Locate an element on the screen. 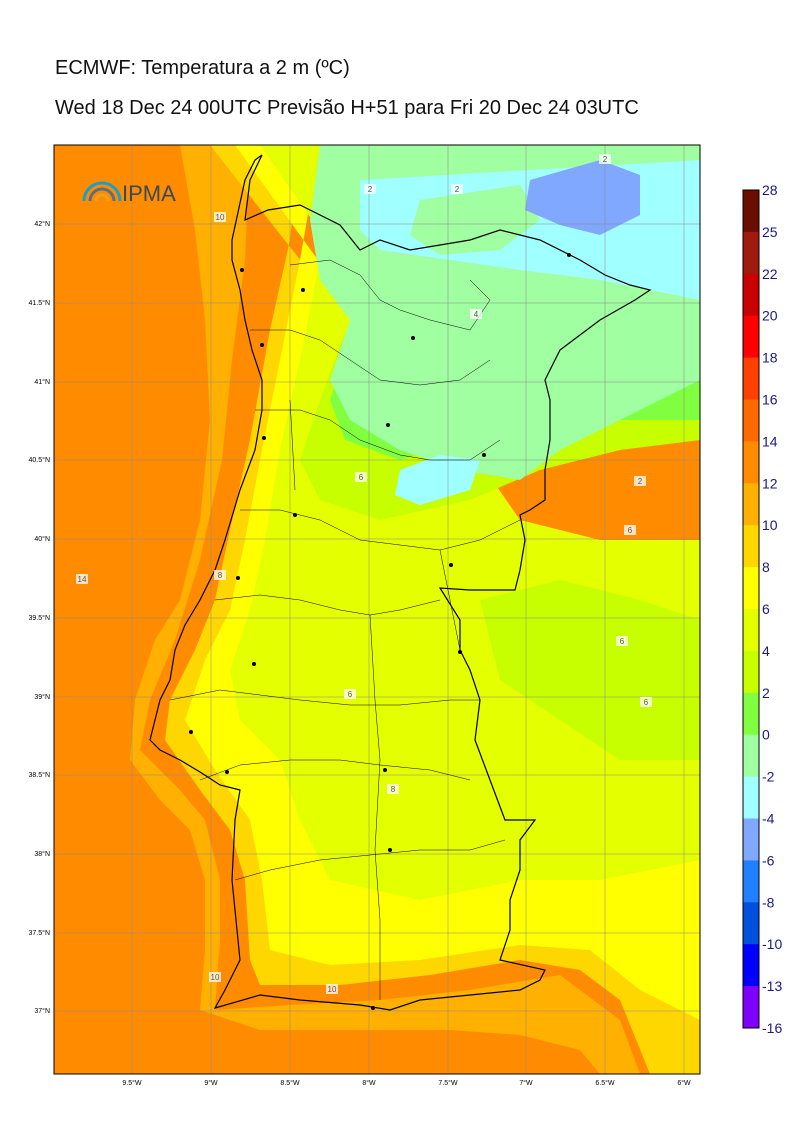 This screenshot has height=1131, width=800. contour-label: 4 is located at coordinates (476, 314).